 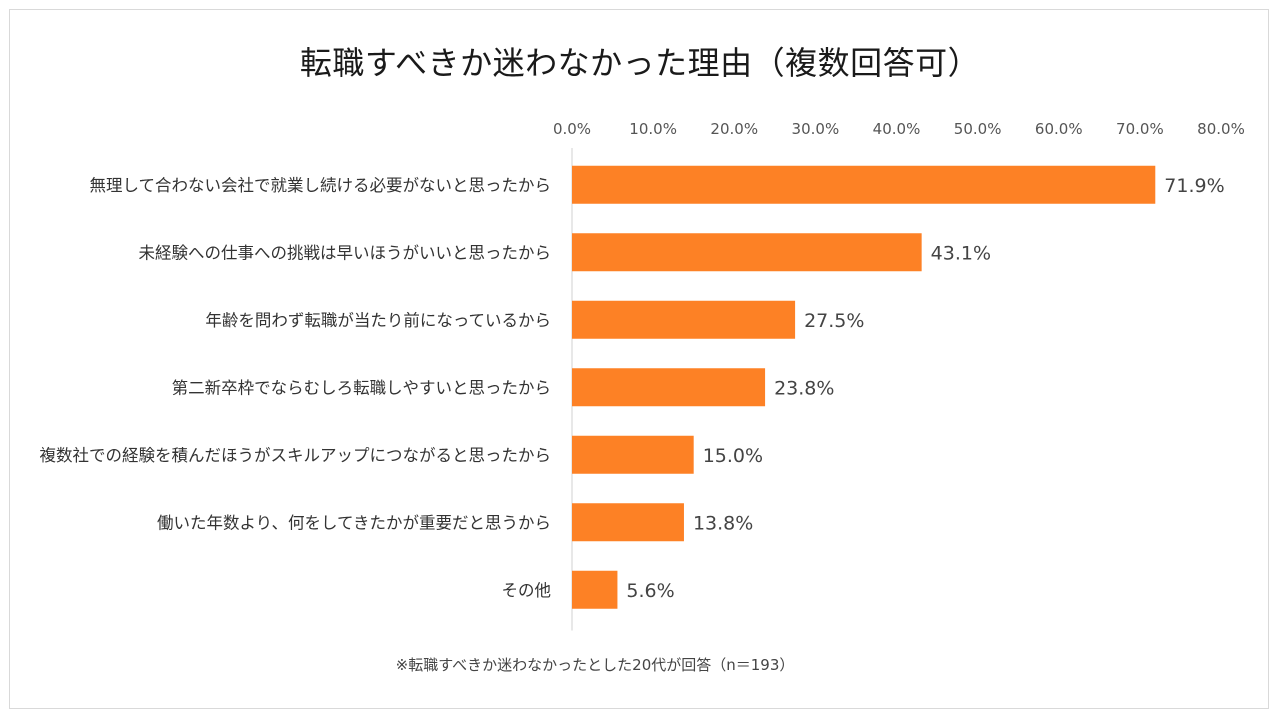 I want to click on x-tick-label: 20.0%, so click(x=734, y=129).